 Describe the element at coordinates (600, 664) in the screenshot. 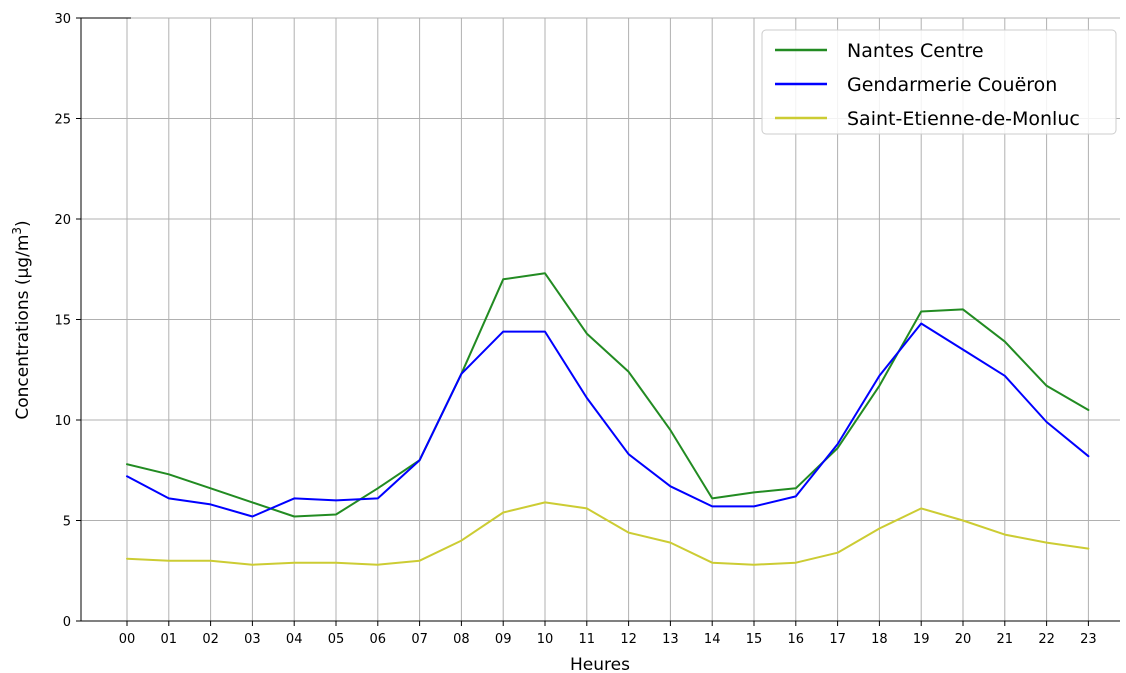

I see `x-axis-title: Heures` at that location.